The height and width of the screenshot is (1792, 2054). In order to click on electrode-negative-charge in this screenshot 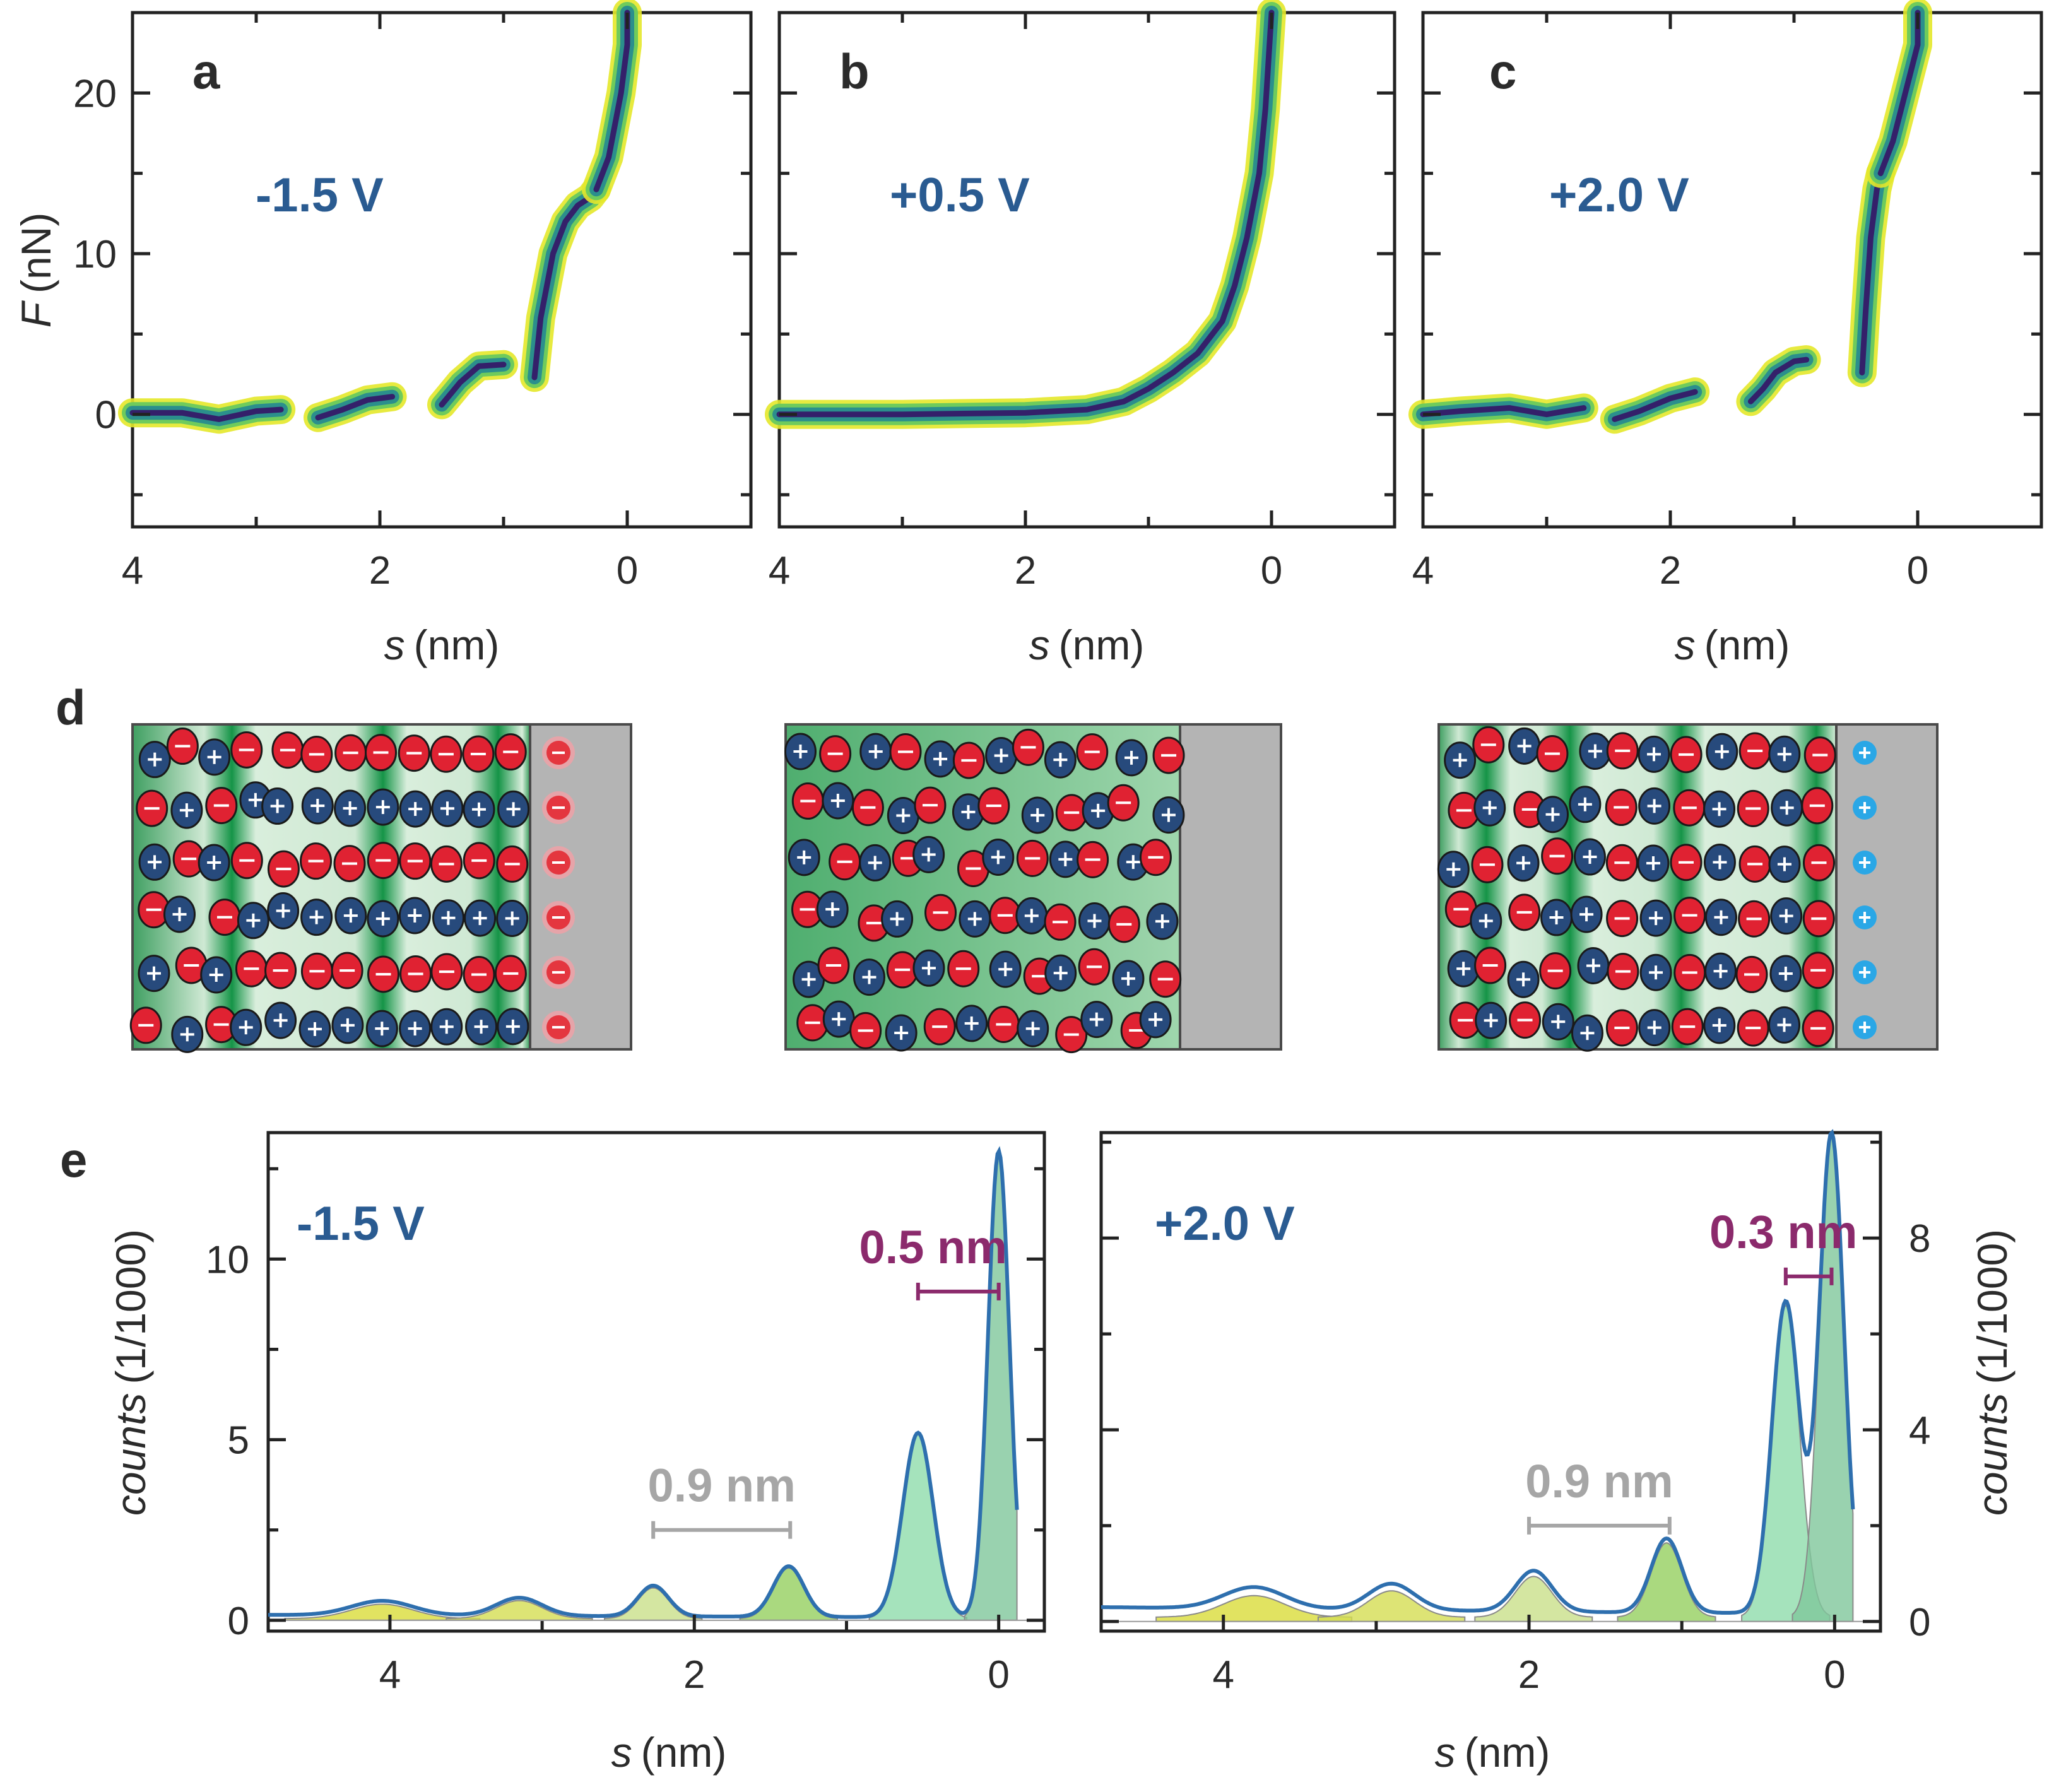, I will do `click(559, 918)`.